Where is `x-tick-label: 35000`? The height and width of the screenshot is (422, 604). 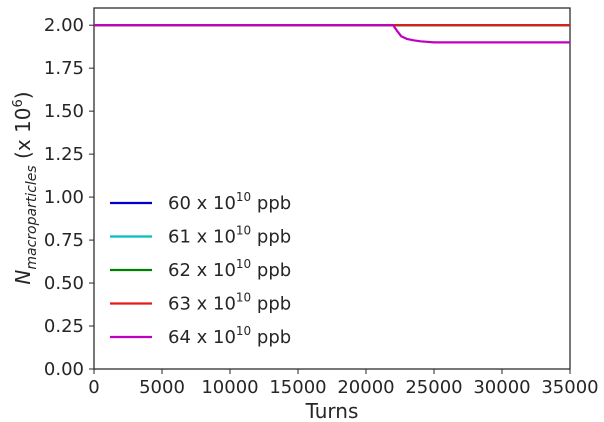
x-tick-label: 35000 is located at coordinates (569, 387).